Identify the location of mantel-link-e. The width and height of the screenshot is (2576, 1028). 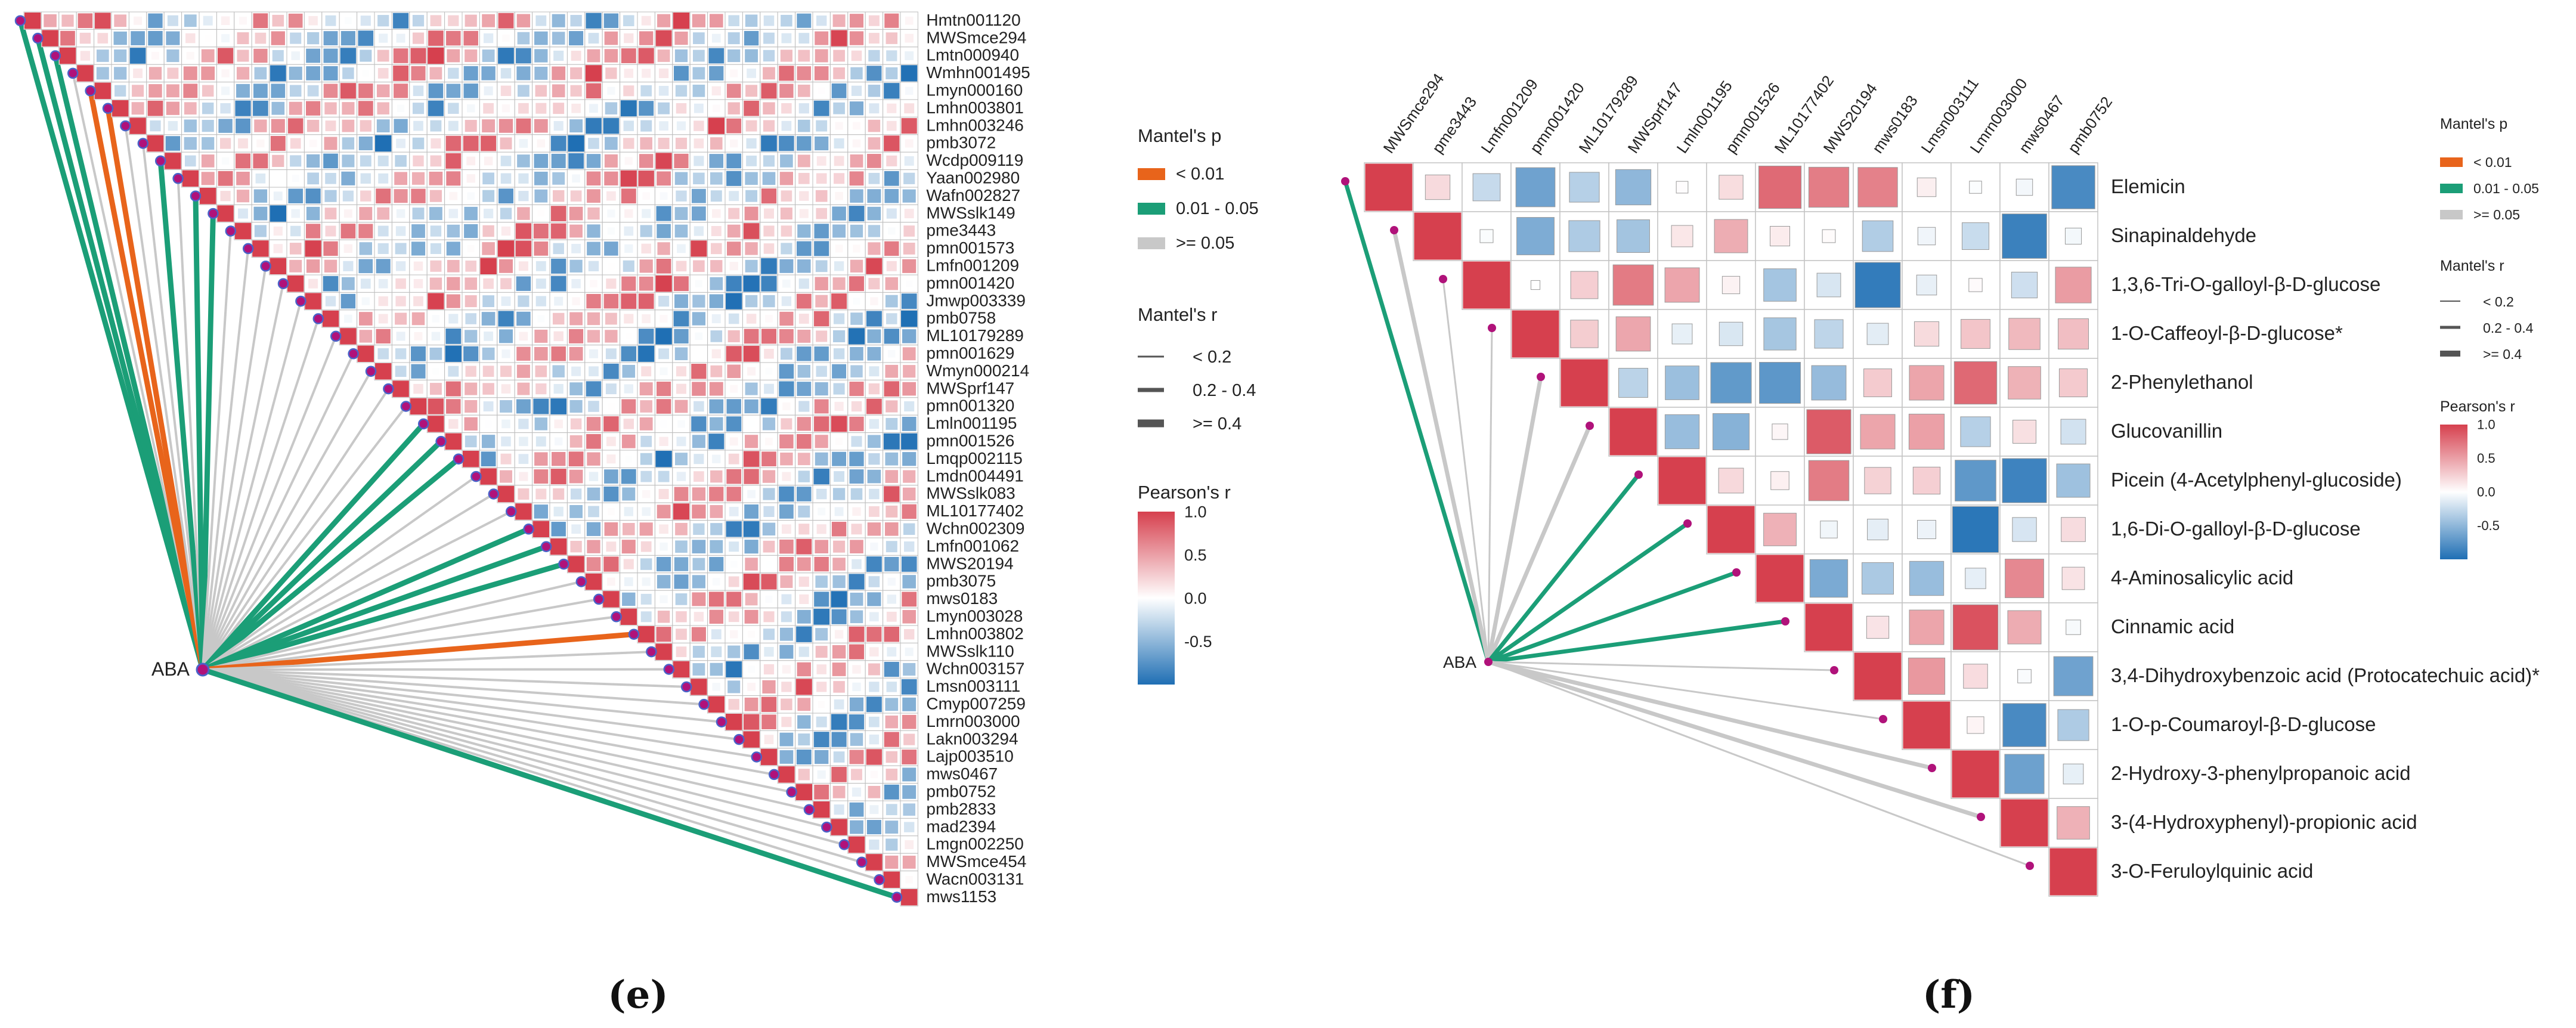
(497, 731).